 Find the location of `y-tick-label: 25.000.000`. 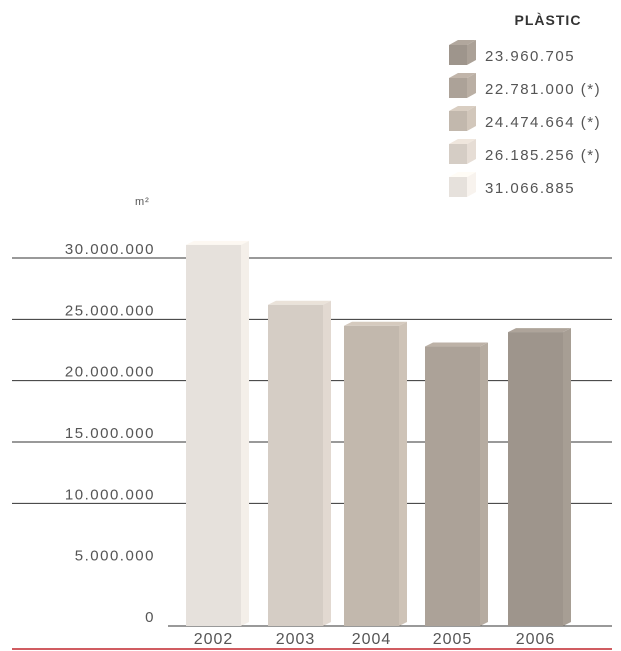

y-tick-label: 25.000.000 is located at coordinates (110, 310).